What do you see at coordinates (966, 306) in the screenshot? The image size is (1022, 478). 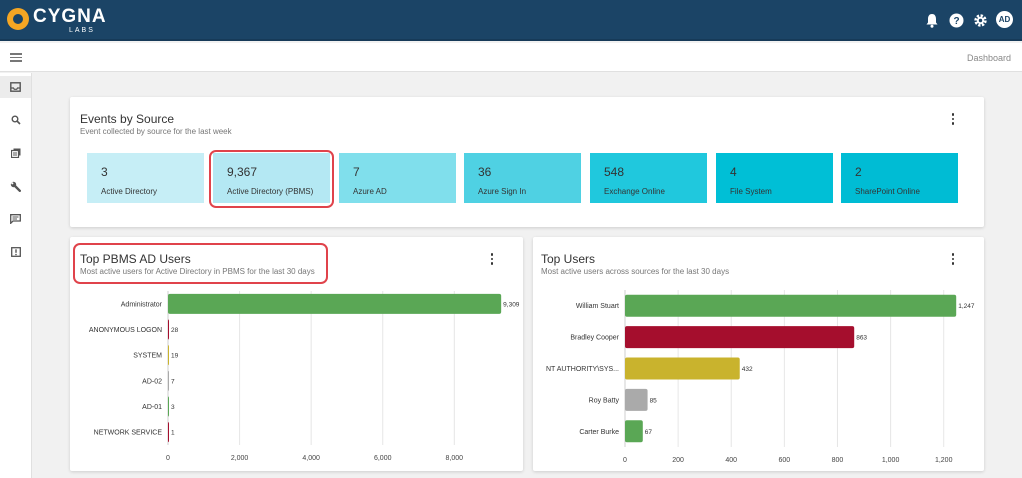 I see `value-label: 1,247` at bounding box center [966, 306].